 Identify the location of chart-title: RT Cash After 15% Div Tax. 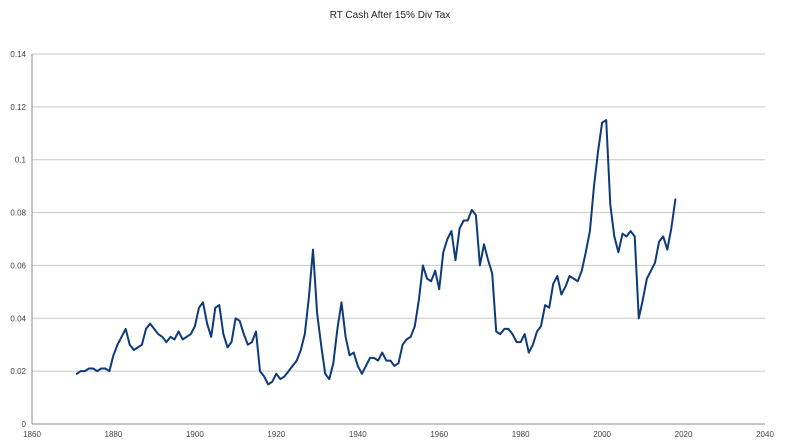
(390, 15).